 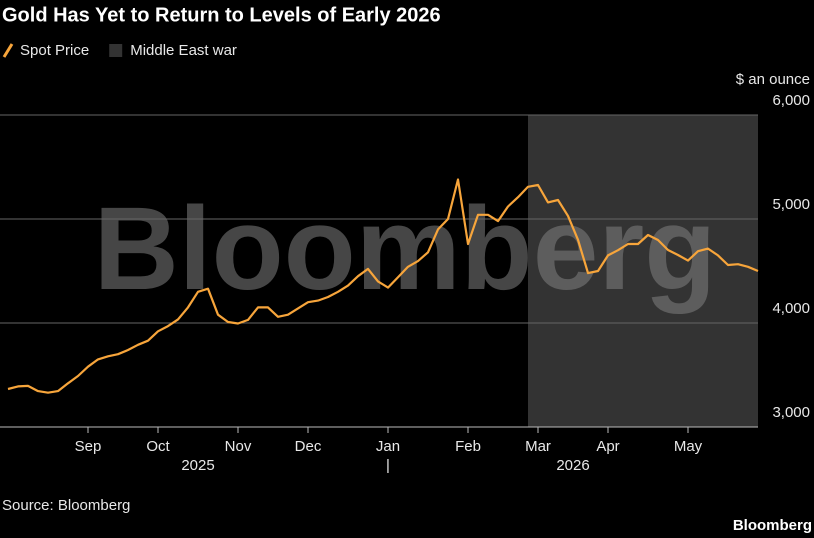 What do you see at coordinates (607, 446) in the screenshot?
I see `x-tick-label: Apr` at bounding box center [607, 446].